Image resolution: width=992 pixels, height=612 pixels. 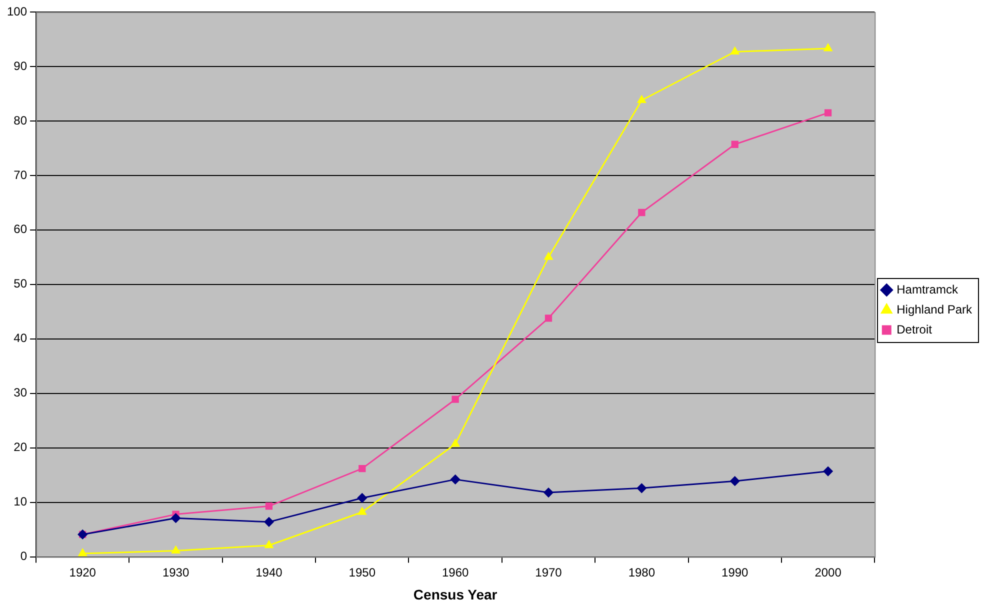 What do you see at coordinates (934, 309) in the screenshot?
I see `legend-label: Highland Park` at bounding box center [934, 309].